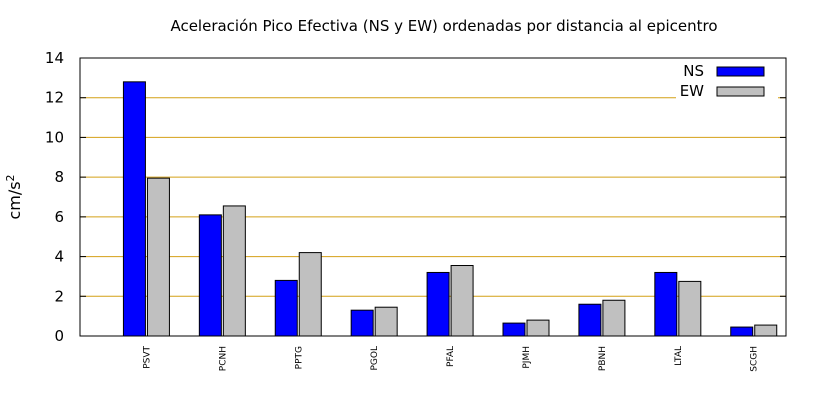  I want to click on y-axis-label-unit: cm/s, so click(14, 200).